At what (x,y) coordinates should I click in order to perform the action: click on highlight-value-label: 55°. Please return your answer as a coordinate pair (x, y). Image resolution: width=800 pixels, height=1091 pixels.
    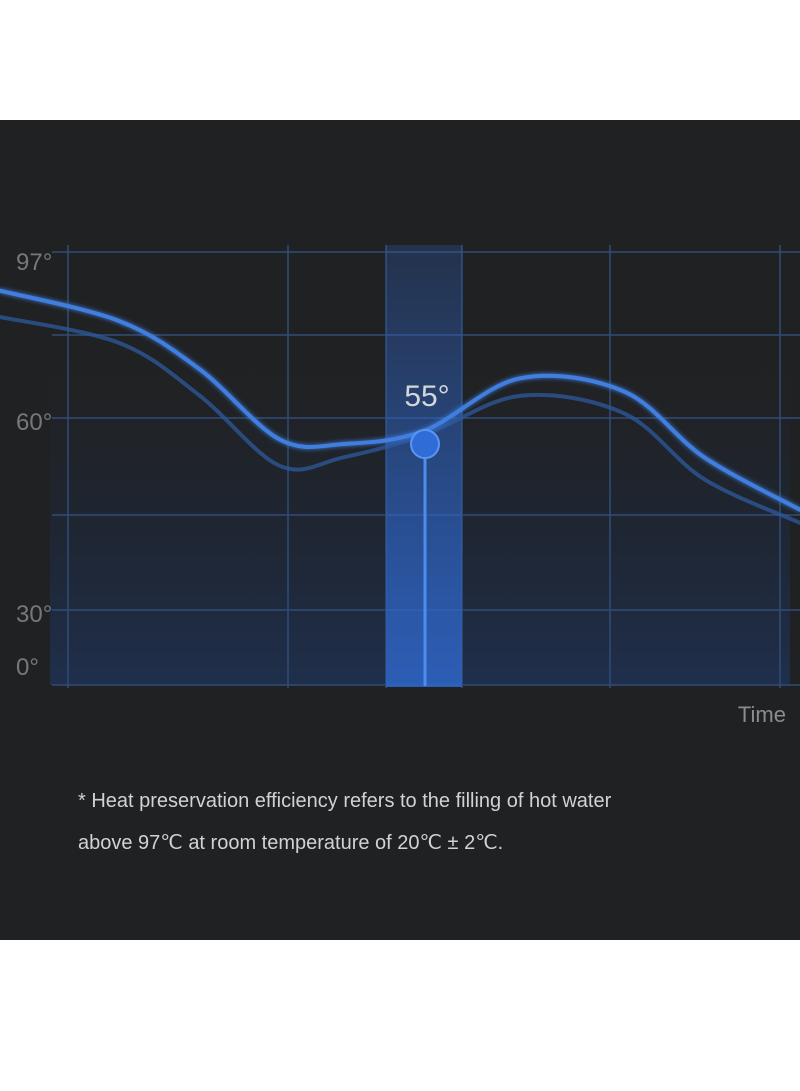
    Looking at the image, I should click on (426, 396).